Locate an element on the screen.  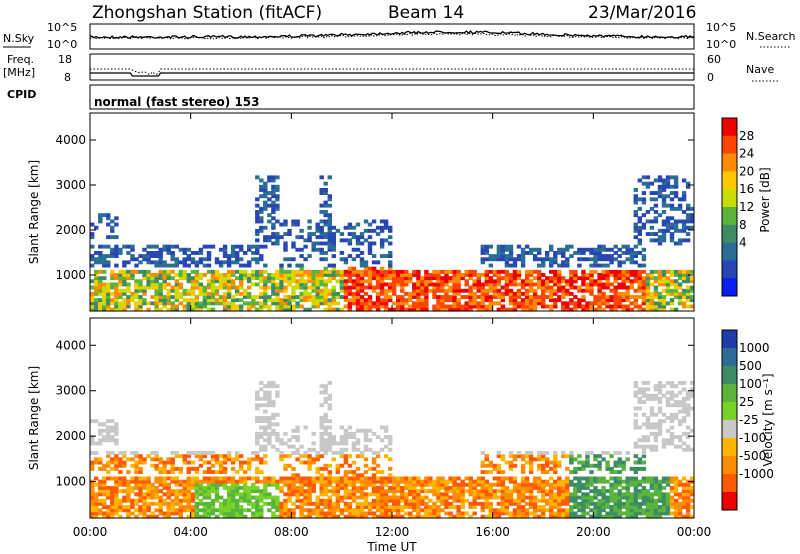
colorbar-tick-label: 100 is located at coordinates (750, 384).